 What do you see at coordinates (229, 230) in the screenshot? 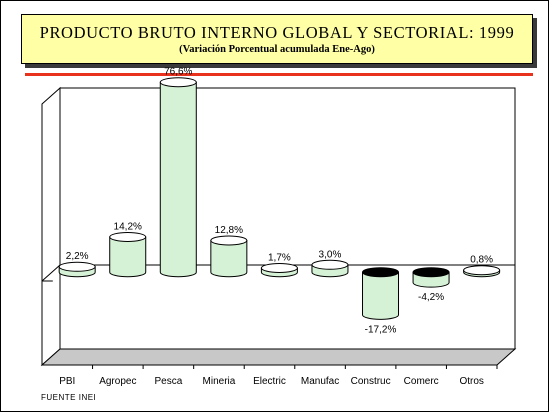
I see `data-label: 12,8%` at bounding box center [229, 230].